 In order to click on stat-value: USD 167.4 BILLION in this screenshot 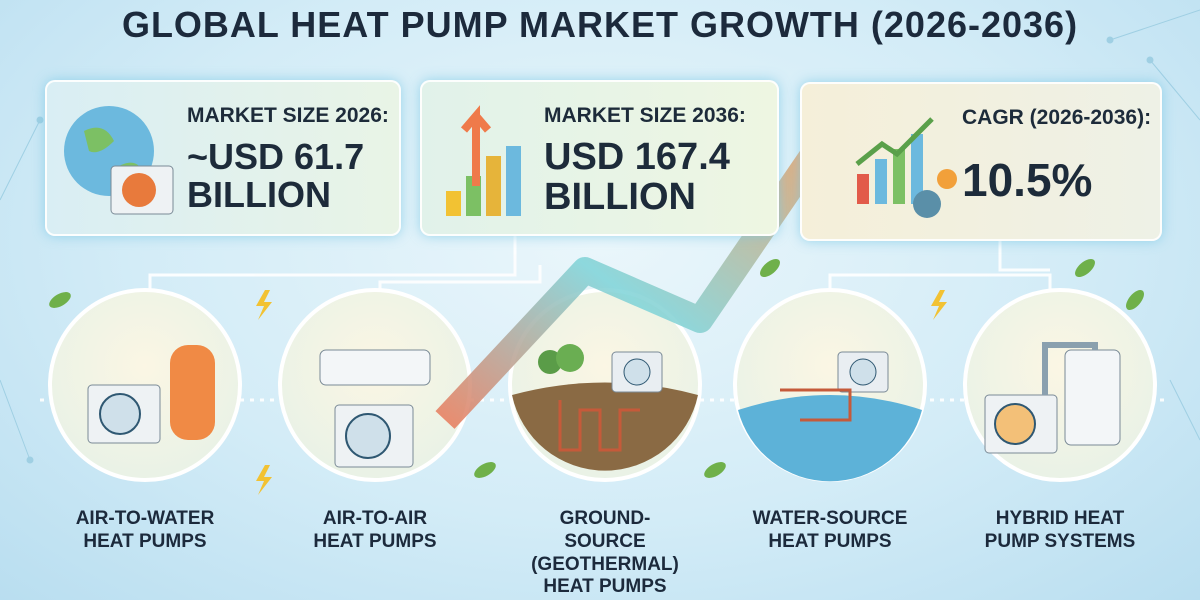, I will do `click(637, 177)`.